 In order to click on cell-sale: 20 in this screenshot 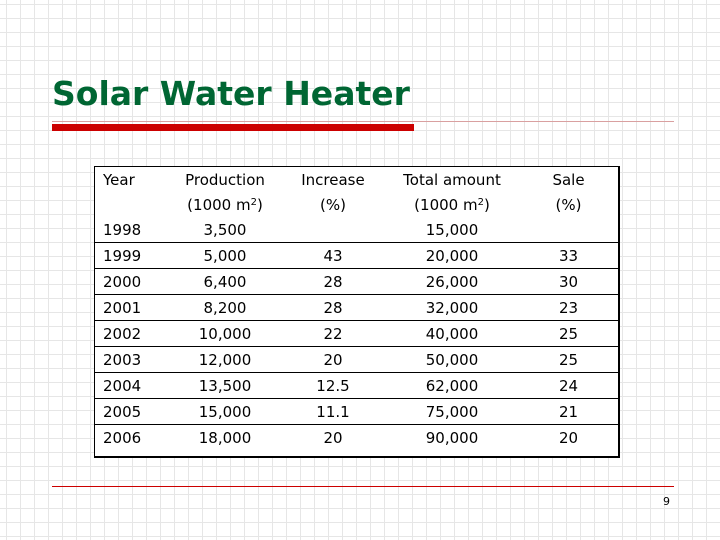, I will do `click(568, 437)`.